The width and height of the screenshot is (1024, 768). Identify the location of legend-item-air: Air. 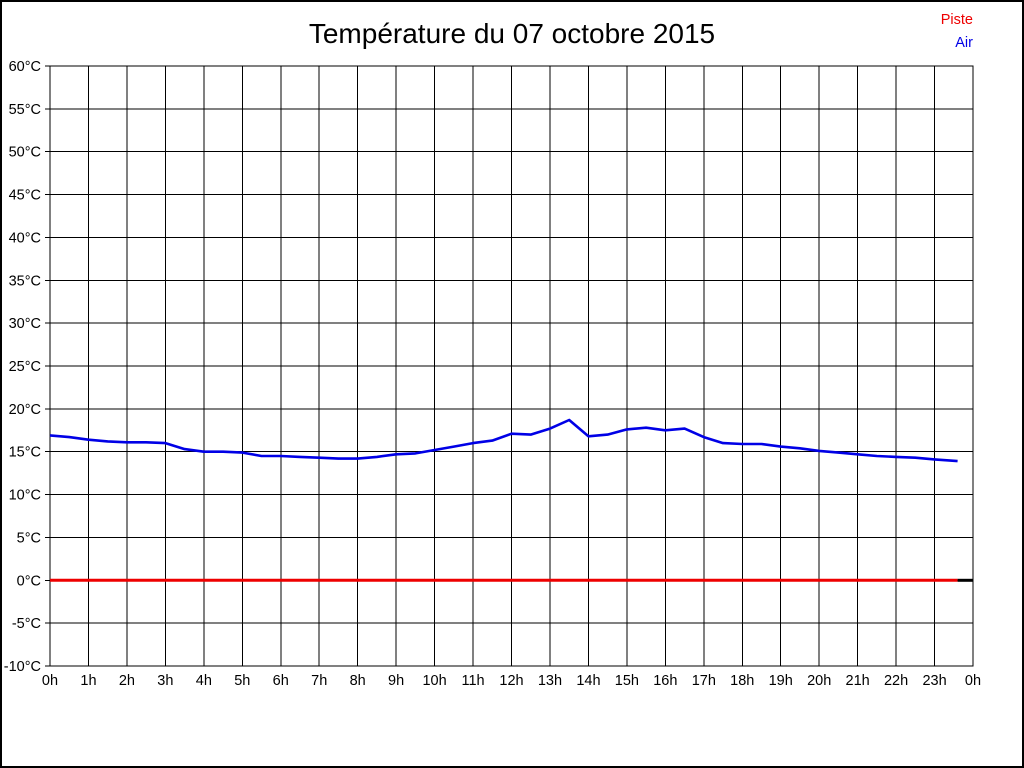
(964, 43).